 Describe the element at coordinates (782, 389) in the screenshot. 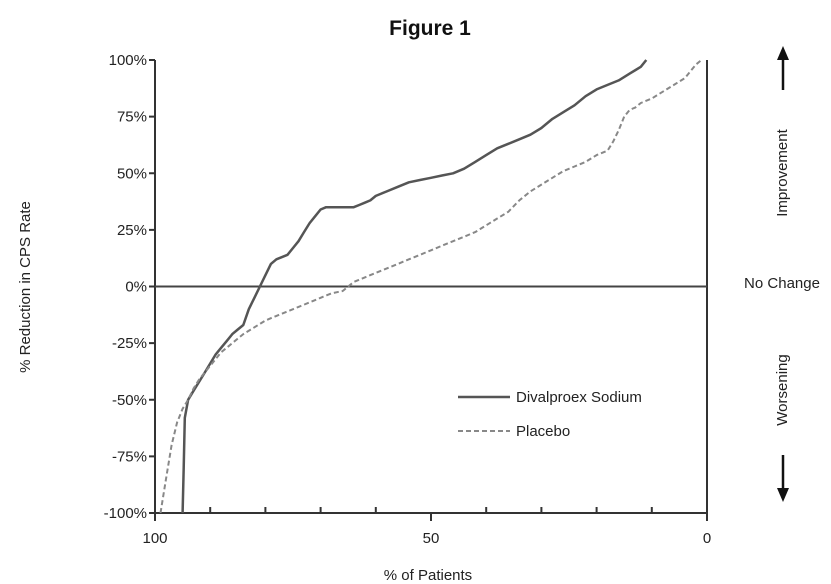

I see `worsening-label: Worsening` at that location.